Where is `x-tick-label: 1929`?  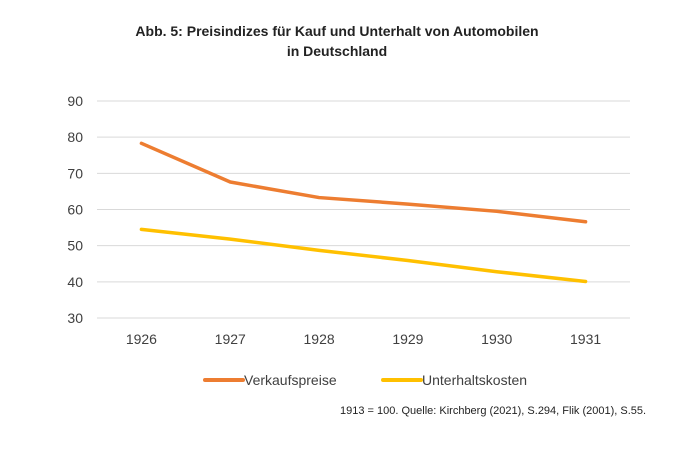 x-tick-label: 1929 is located at coordinates (407, 339).